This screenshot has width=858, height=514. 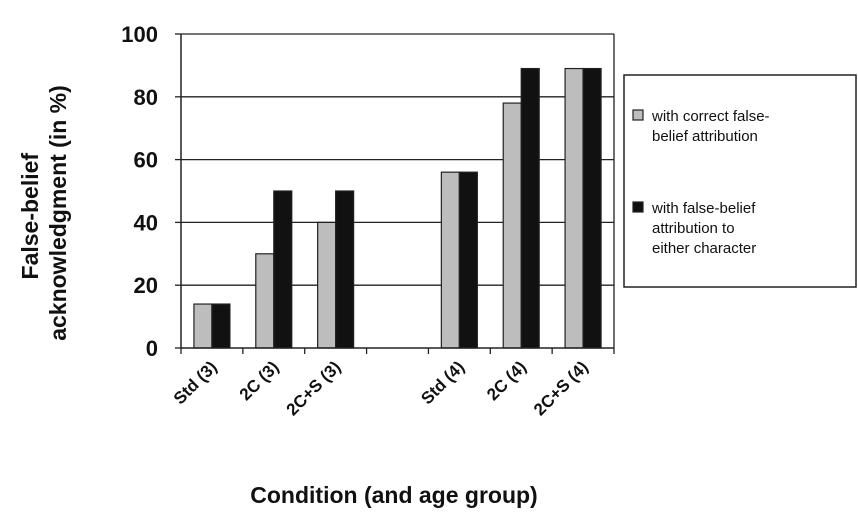 What do you see at coordinates (710, 126) in the screenshot?
I see `legend-label: with correct false-belief attribution` at bounding box center [710, 126].